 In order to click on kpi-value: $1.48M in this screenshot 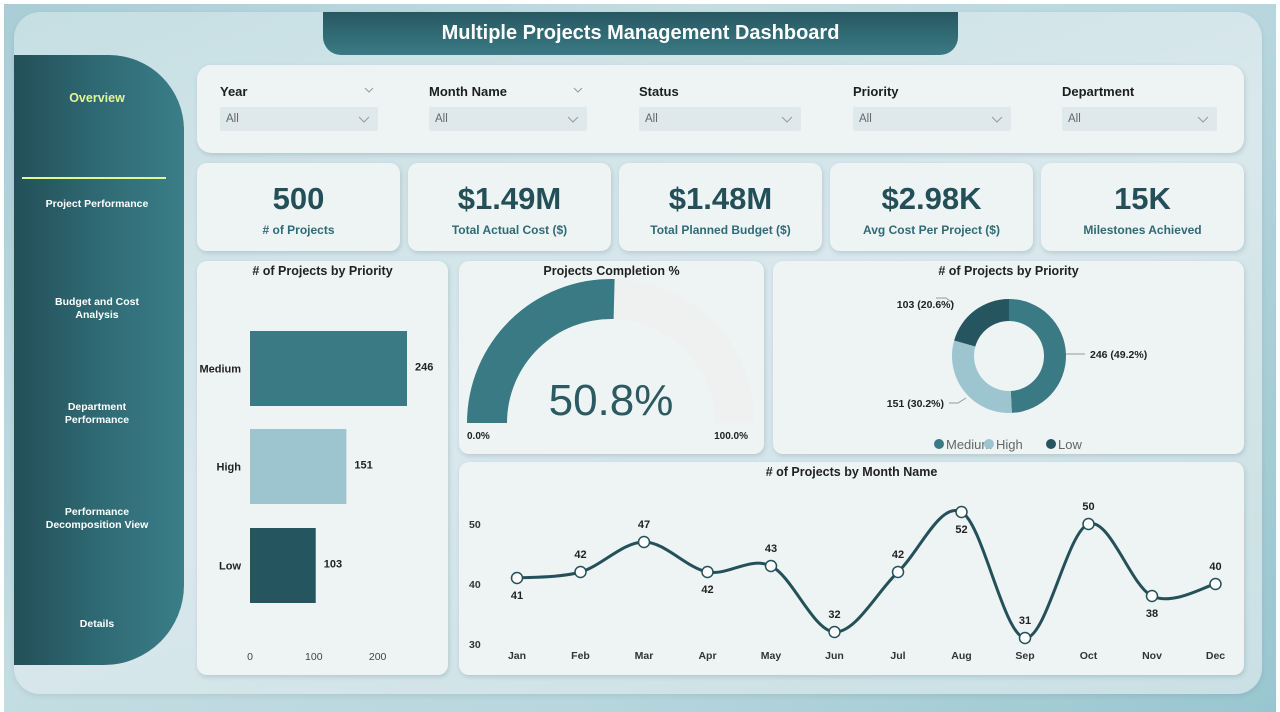, I will do `click(720, 198)`.